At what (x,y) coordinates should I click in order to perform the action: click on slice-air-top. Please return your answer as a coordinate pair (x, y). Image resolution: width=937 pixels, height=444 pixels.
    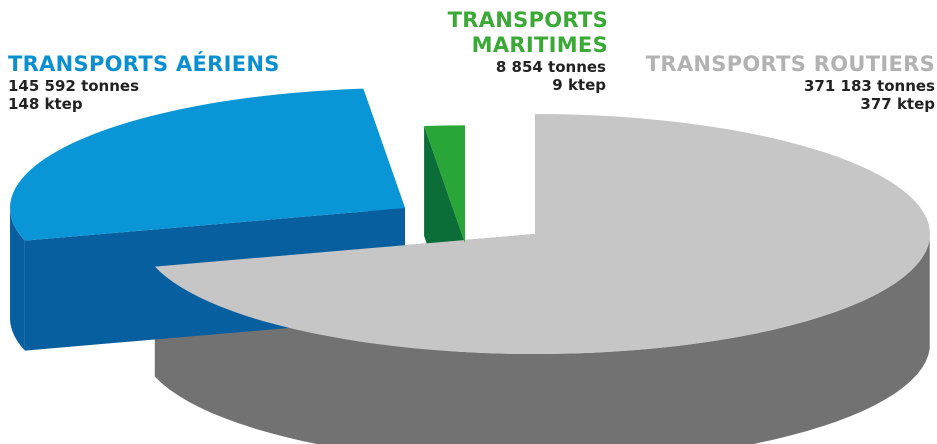
    Looking at the image, I should click on (207, 164).